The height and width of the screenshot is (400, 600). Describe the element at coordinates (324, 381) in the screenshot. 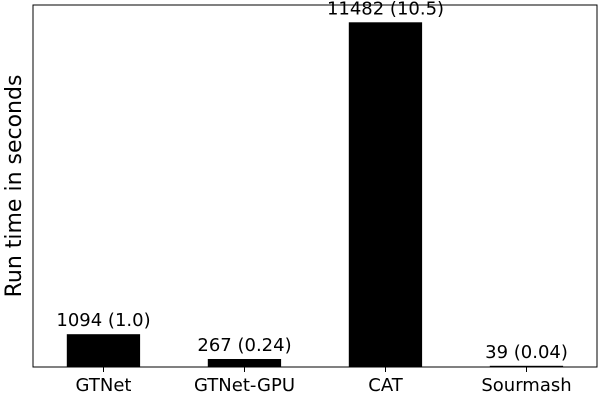

I see `x-axis-ticks: GTNet GTNet-GPU CAT Sourmash` at that location.